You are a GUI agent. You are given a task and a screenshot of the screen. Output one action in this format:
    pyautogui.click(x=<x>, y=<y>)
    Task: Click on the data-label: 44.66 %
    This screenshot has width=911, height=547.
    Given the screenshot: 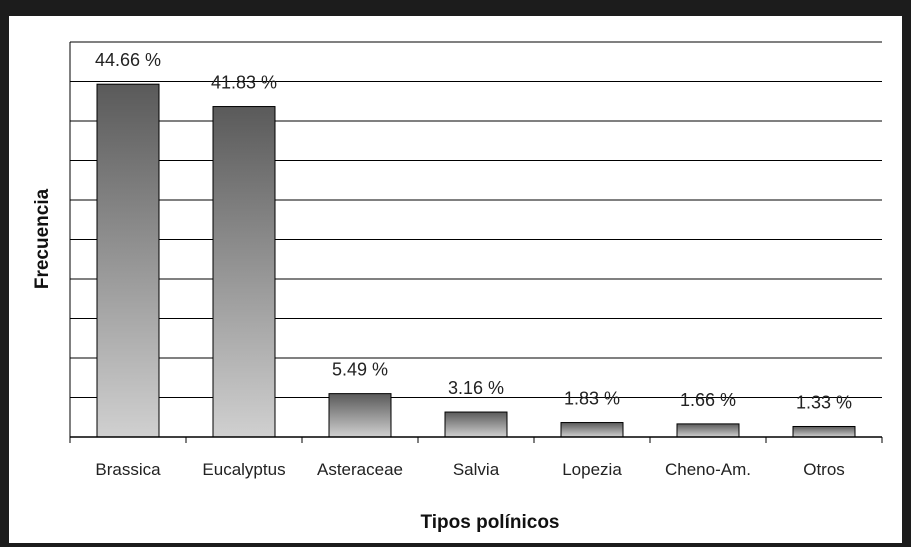 What is the action you would take?
    pyautogui.click(x=128, y=60)
    